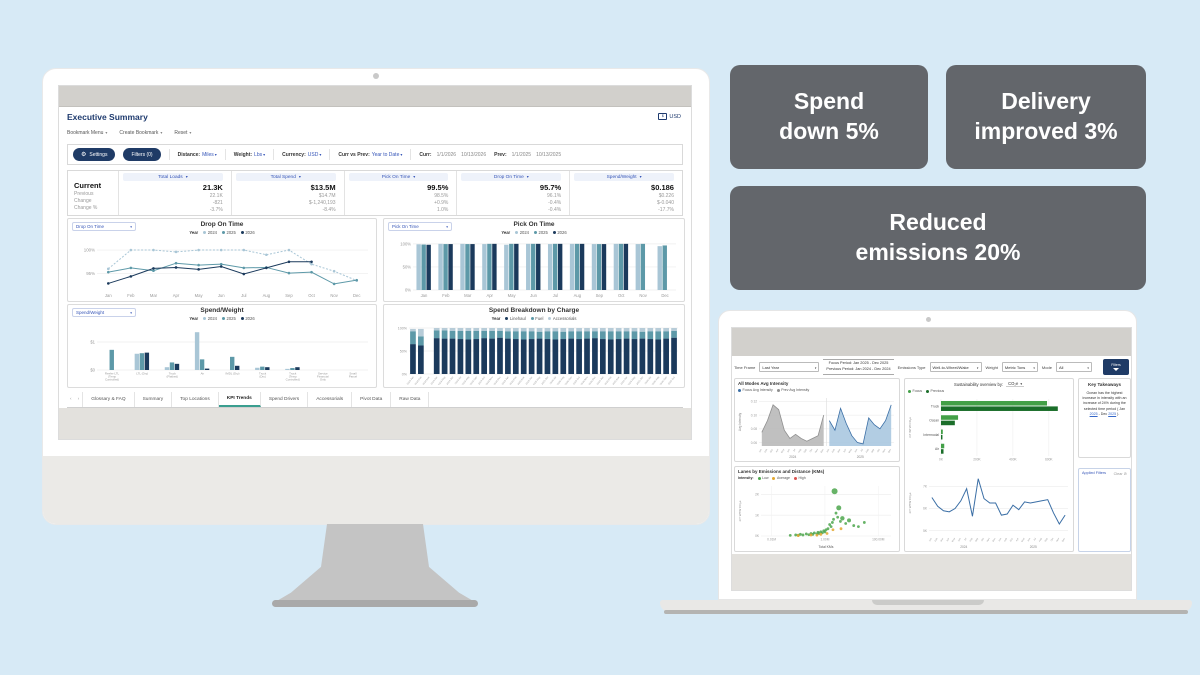 This screenshot has height=675, width=1200. Describe the element at coordinates (420, 226) in the screenshot. I see `pick-on-time-dropdown: Pick On Time` at that location.